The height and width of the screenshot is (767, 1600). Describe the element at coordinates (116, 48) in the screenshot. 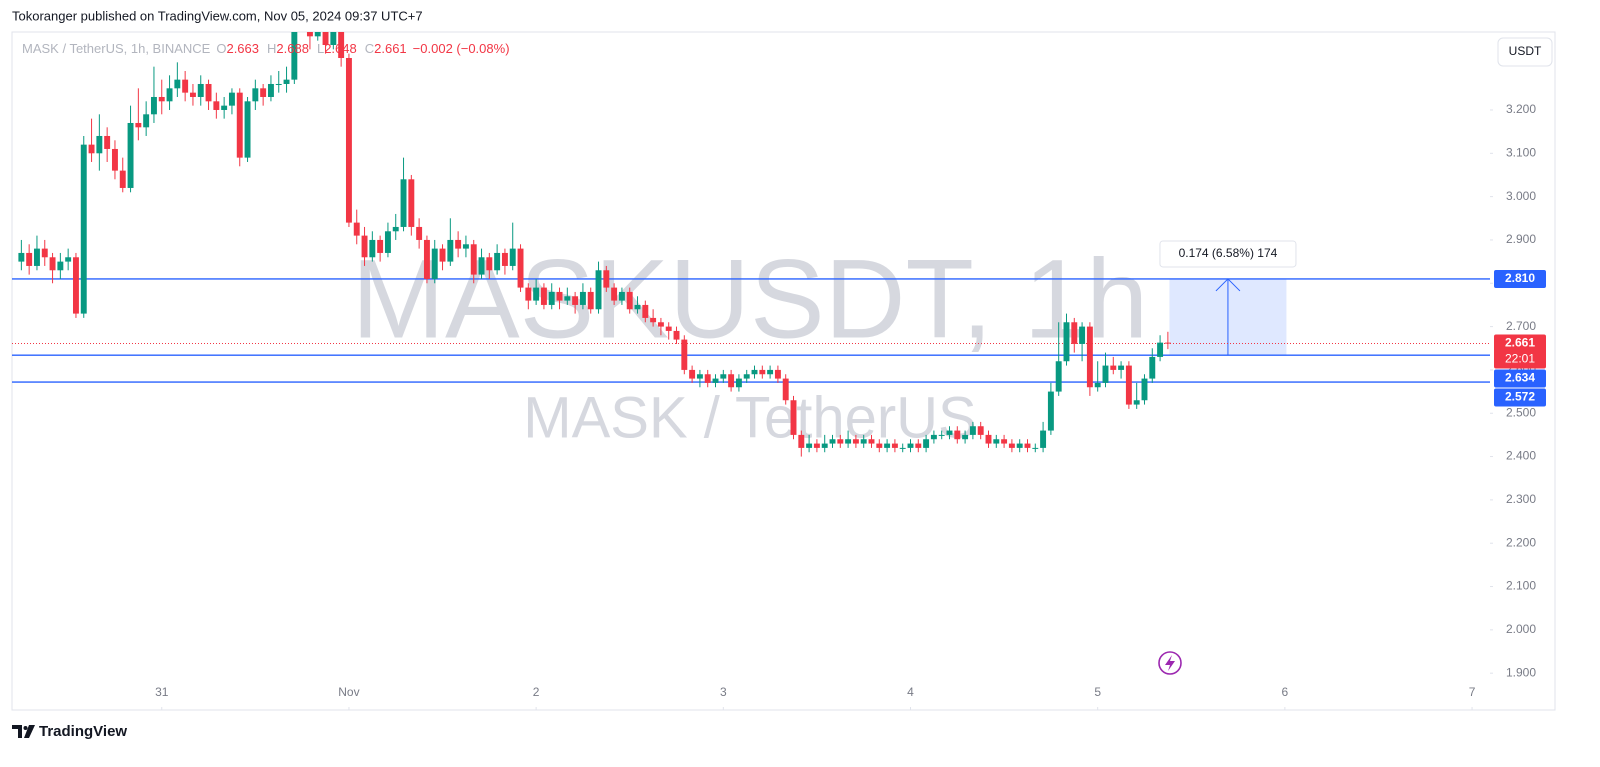

I see `legend-symbol: MASK / TetherUS, 1h, BINANCE` at that location.